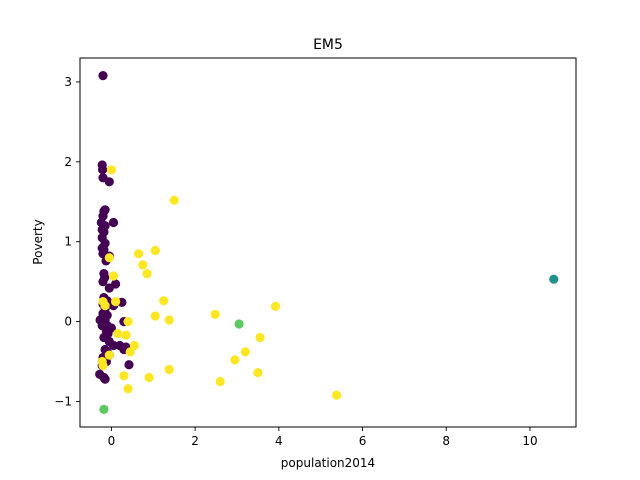 Image resolution: width=640 pixels, height=480 pixels. Describe the element at coordinates (446, 441) in the screenshot. I see `x-tick-label: 8` at that location.